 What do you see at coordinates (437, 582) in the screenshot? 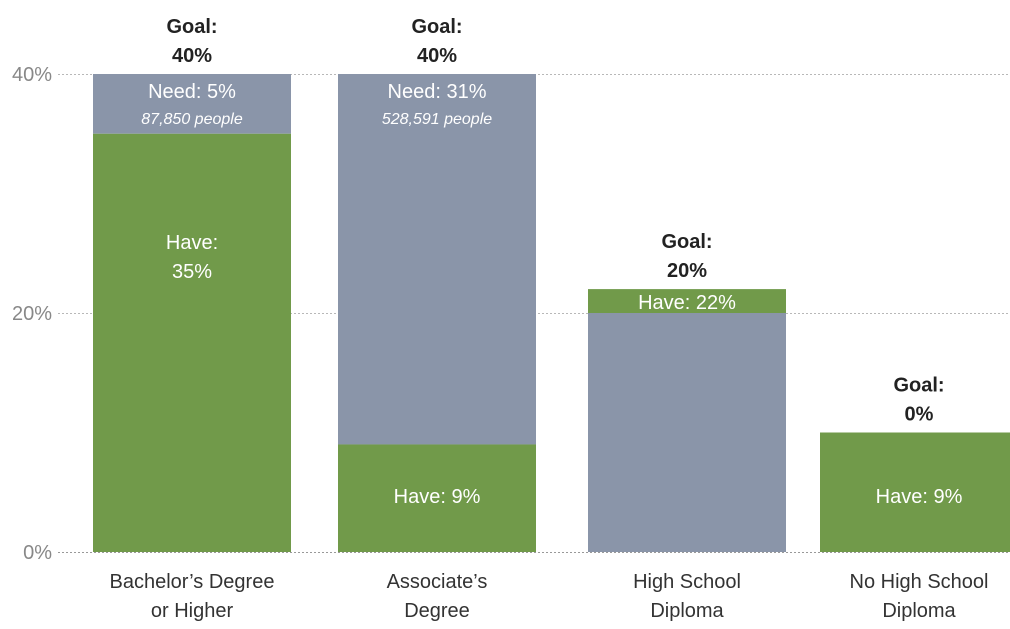
I see `category-label: Associate’s` at bounding box center [437, 582].